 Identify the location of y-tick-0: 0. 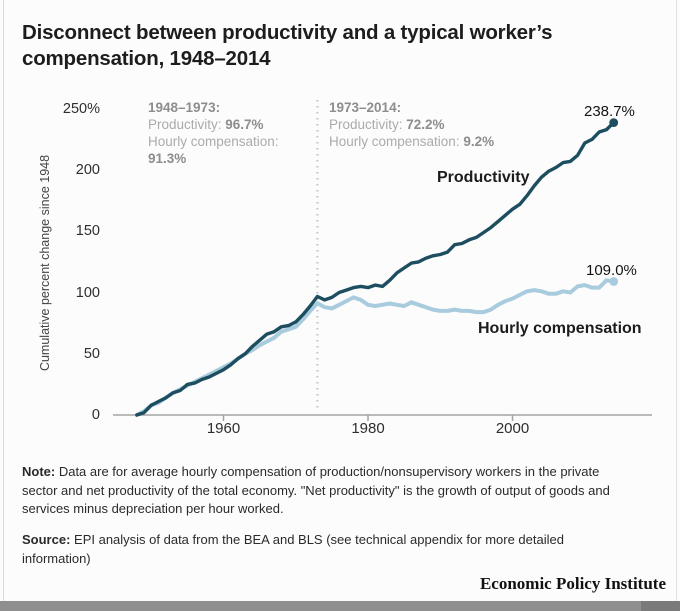
(95, 415).